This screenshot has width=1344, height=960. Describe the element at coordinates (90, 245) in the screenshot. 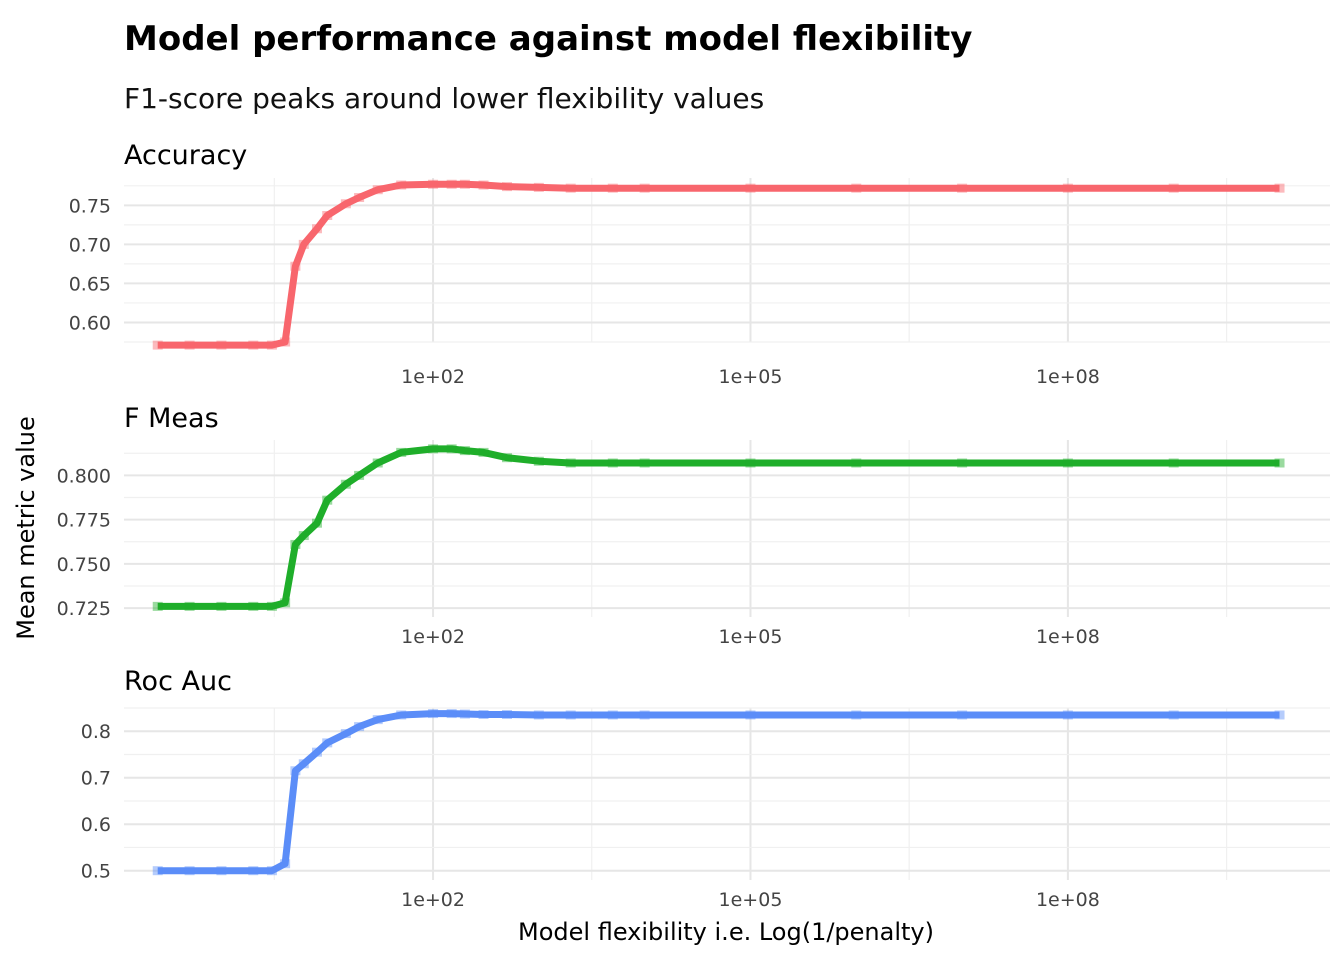

I see `y-tick-label: 0.70` at that location.